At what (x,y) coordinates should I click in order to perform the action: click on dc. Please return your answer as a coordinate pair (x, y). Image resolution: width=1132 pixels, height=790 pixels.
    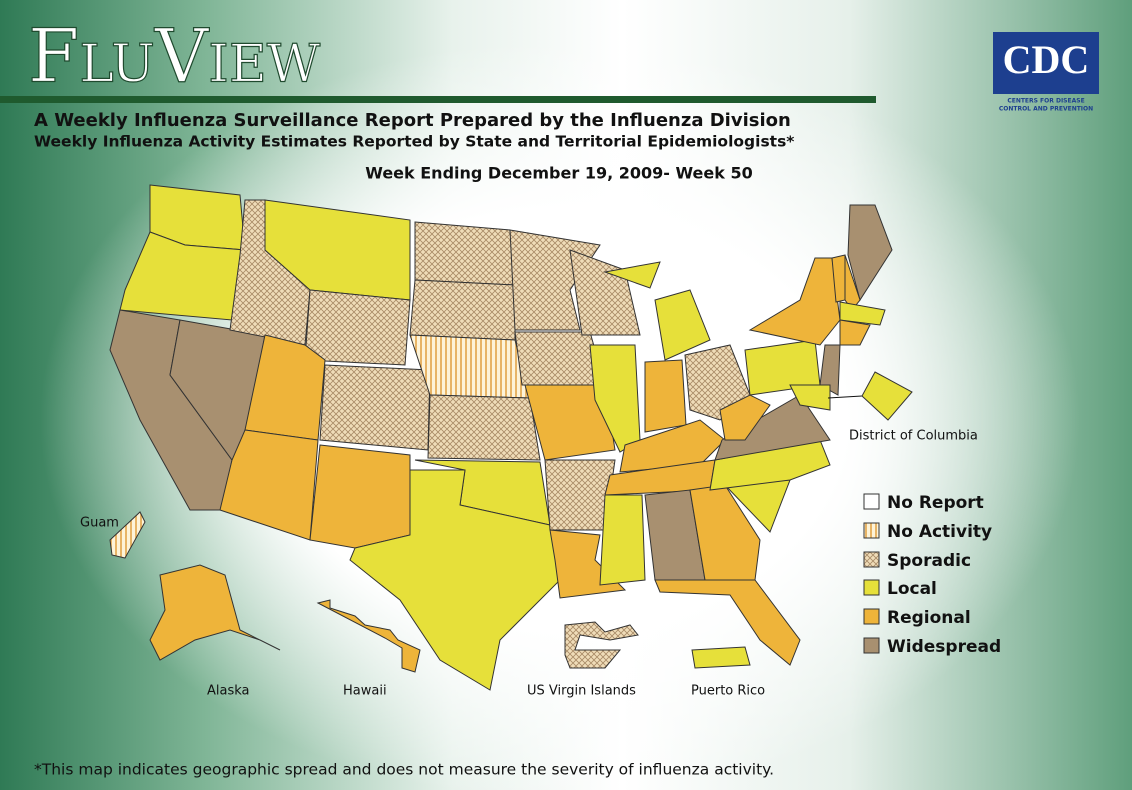
    Looking at the image, I should click on (887, 396).